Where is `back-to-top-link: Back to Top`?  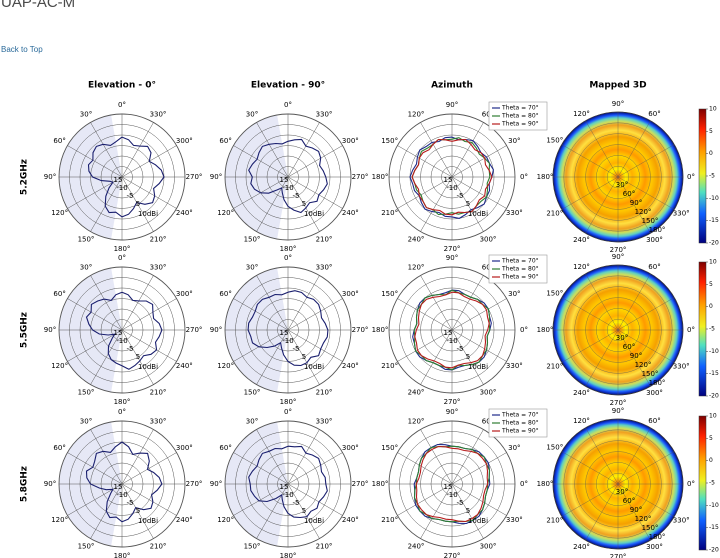 back-to-top-link: Back to Top is located at coordinates (22, 49).